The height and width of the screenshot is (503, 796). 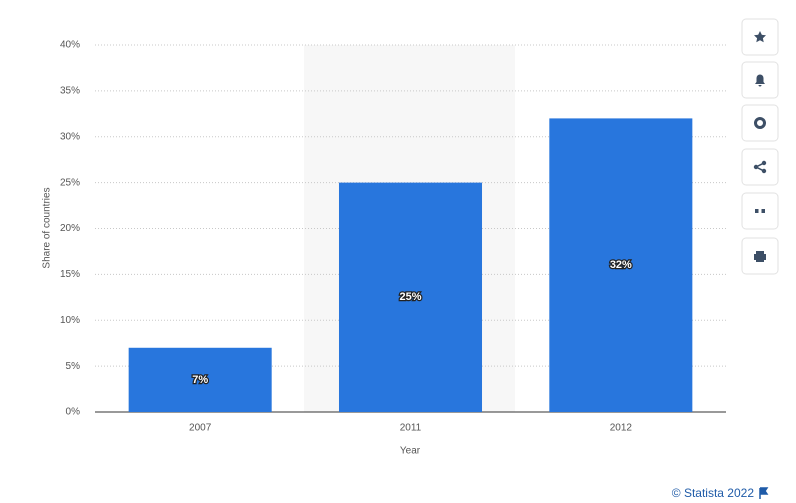 I want to click on bell-icon, so click(x=760, y=80).